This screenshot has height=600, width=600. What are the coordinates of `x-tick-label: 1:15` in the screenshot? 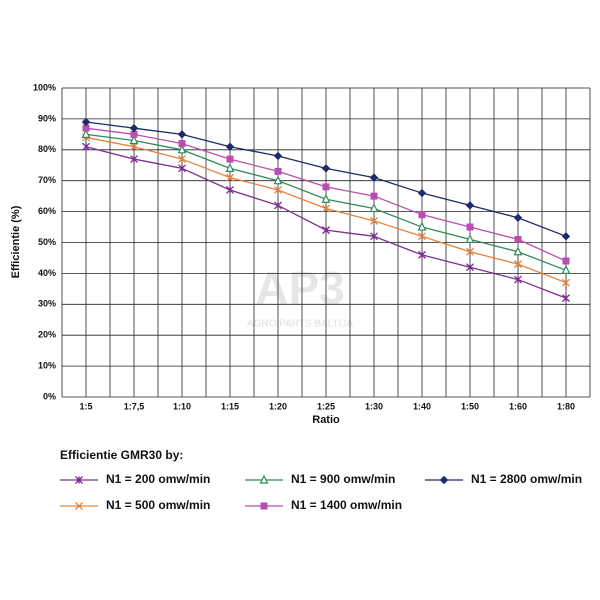 It's located at (230, 406).